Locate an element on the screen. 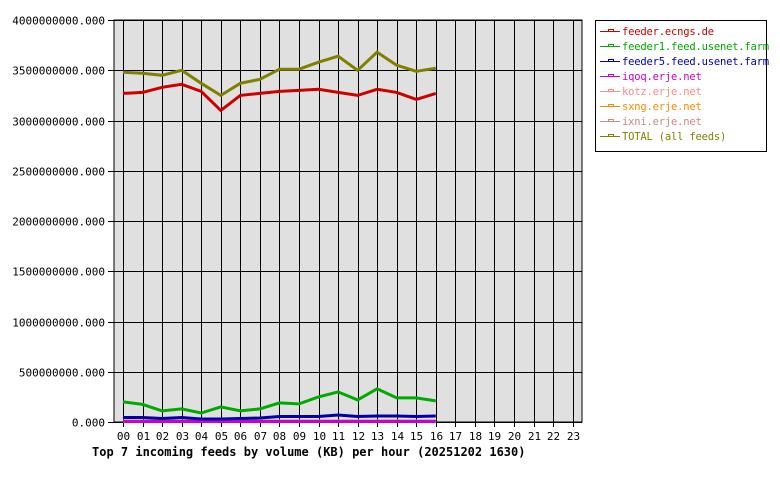 Image resolution: width=780 pixels, height=480 pixels. legend-item: kotz.erje.net is located at coordinates (683, 91).